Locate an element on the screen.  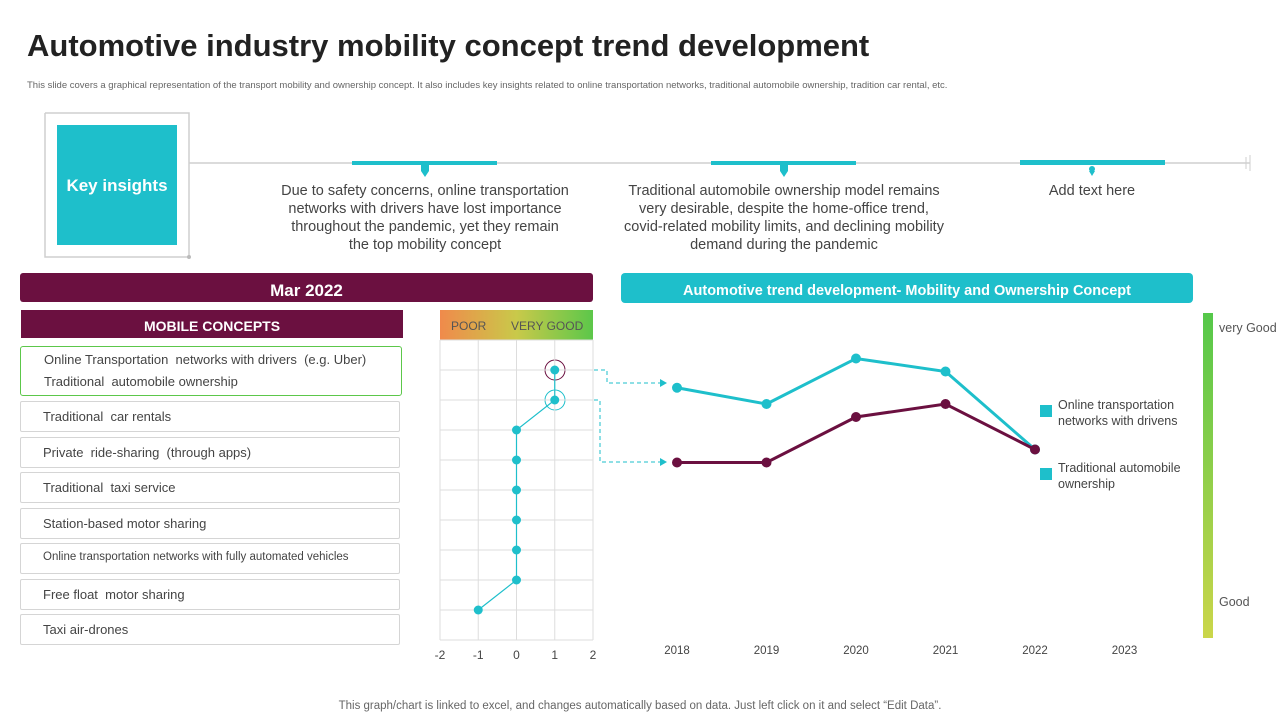
x-tick-label: 2 is located at coordinates (593, 655).